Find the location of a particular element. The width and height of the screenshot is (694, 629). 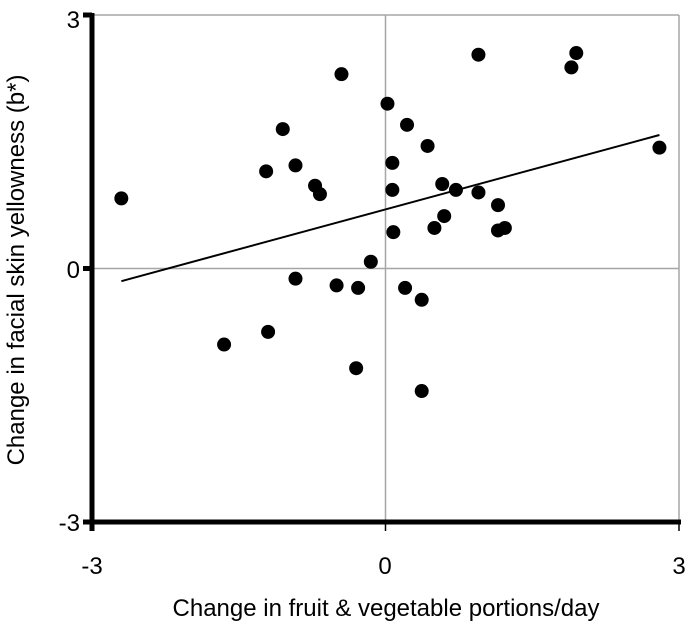

x-tick-label-middle: 0 is located at coordinates (384, 566).